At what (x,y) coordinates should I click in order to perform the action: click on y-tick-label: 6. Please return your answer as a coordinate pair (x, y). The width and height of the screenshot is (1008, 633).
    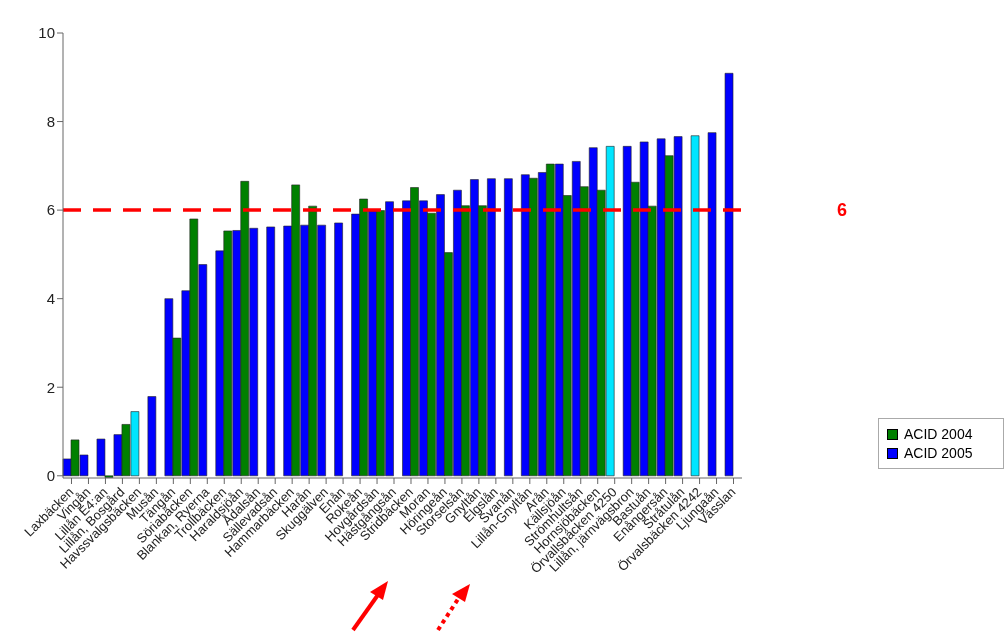
    Looking at the image, I should click on (50, 210).